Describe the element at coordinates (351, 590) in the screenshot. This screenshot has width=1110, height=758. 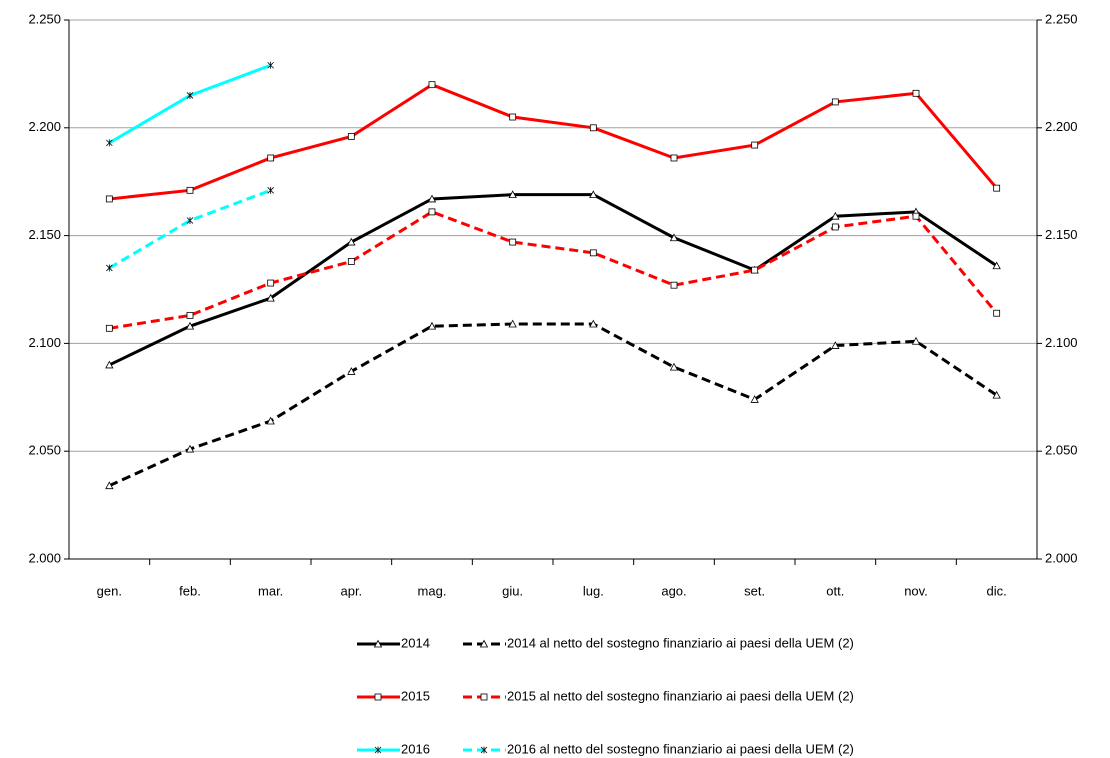
I see `x-tick-label: apr.` at that location.